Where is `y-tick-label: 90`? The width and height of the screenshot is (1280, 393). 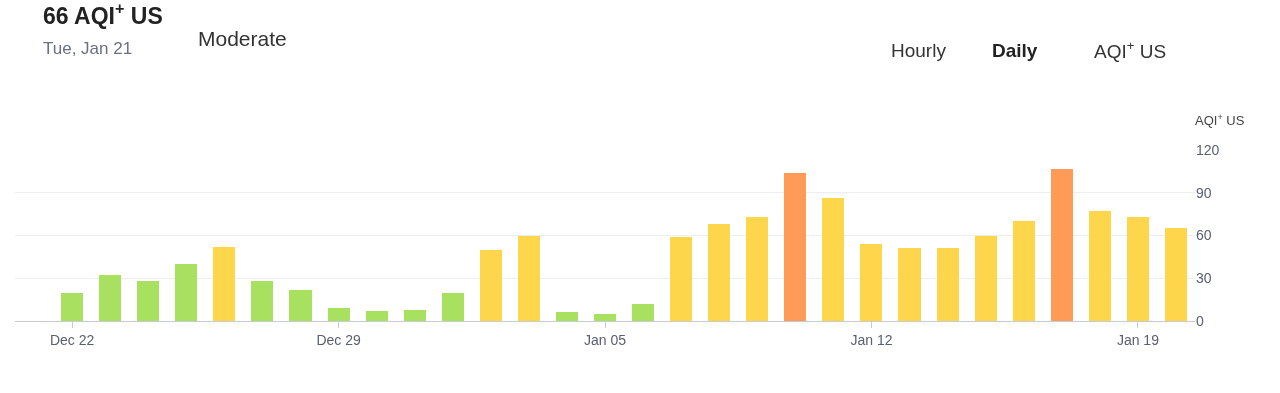 y-tick-label: 90 is located at coordinates (1204, 192).